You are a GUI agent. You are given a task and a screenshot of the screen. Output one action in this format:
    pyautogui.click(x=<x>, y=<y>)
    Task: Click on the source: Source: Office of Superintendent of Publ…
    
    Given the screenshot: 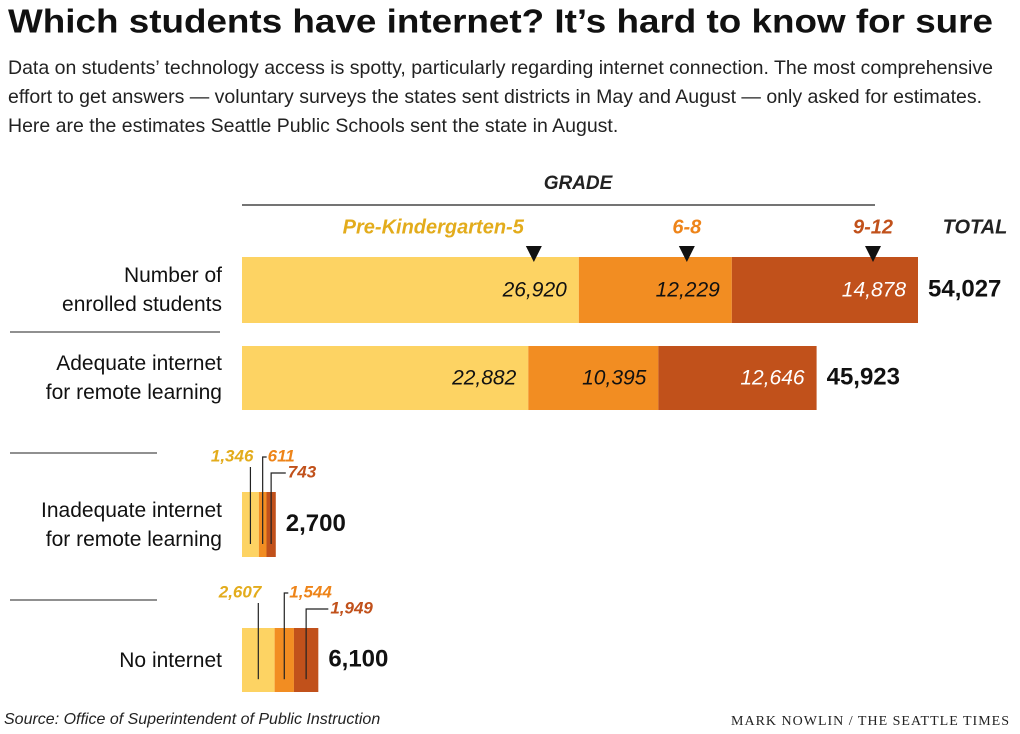 What is the action you would take?
    pyautogui.click(x=192, y=719)
    